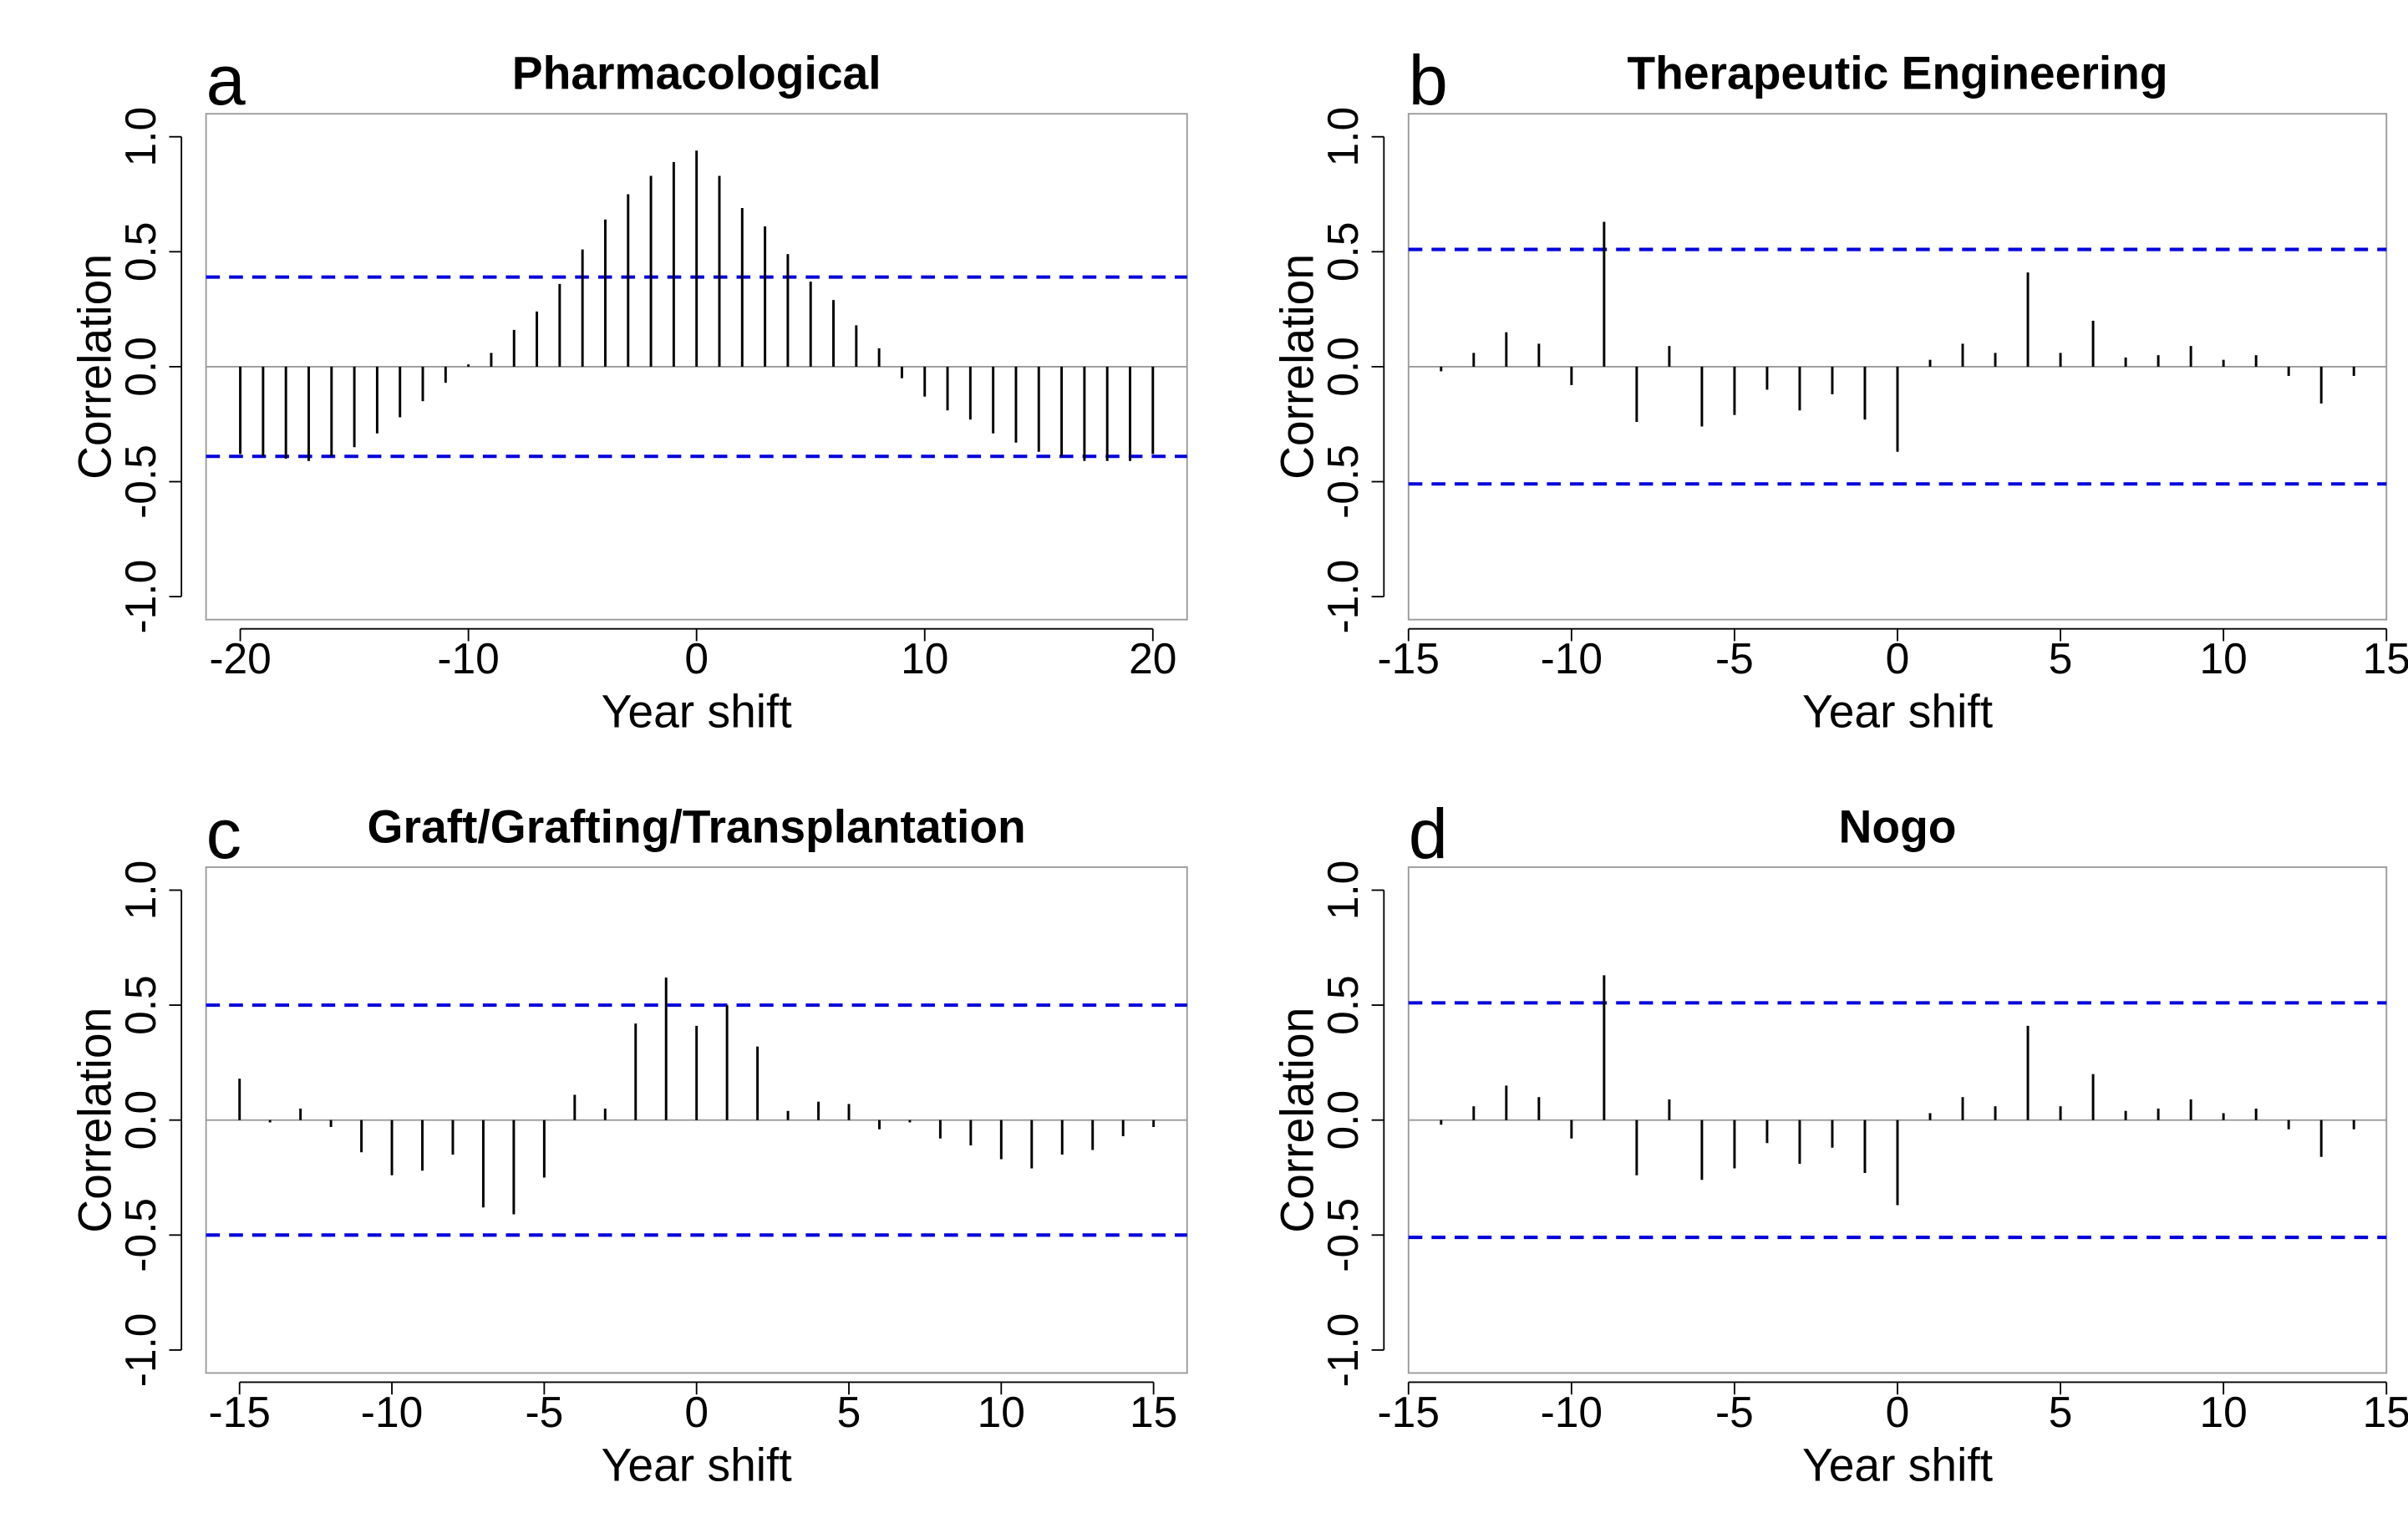  What do you see at coordinates (1152, 658) in the screenshot?
I see `x-tick-label: 20` at bounding box center [1152, 658].